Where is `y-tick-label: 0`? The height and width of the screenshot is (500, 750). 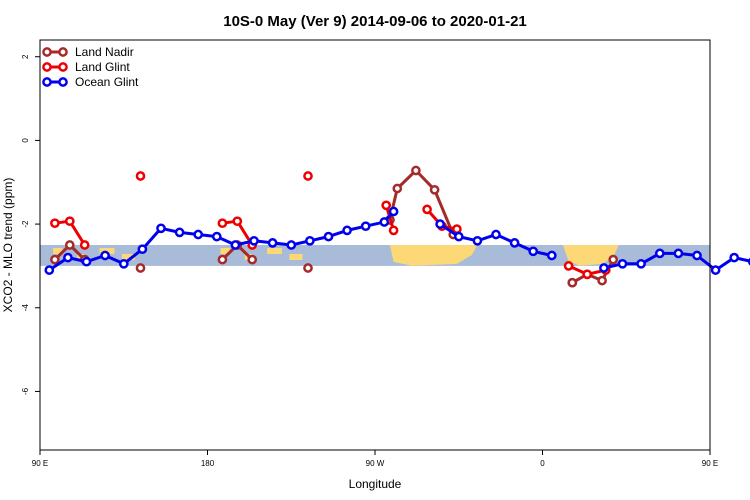
y-tick-label: 0 is located at coordinates (25, 140).